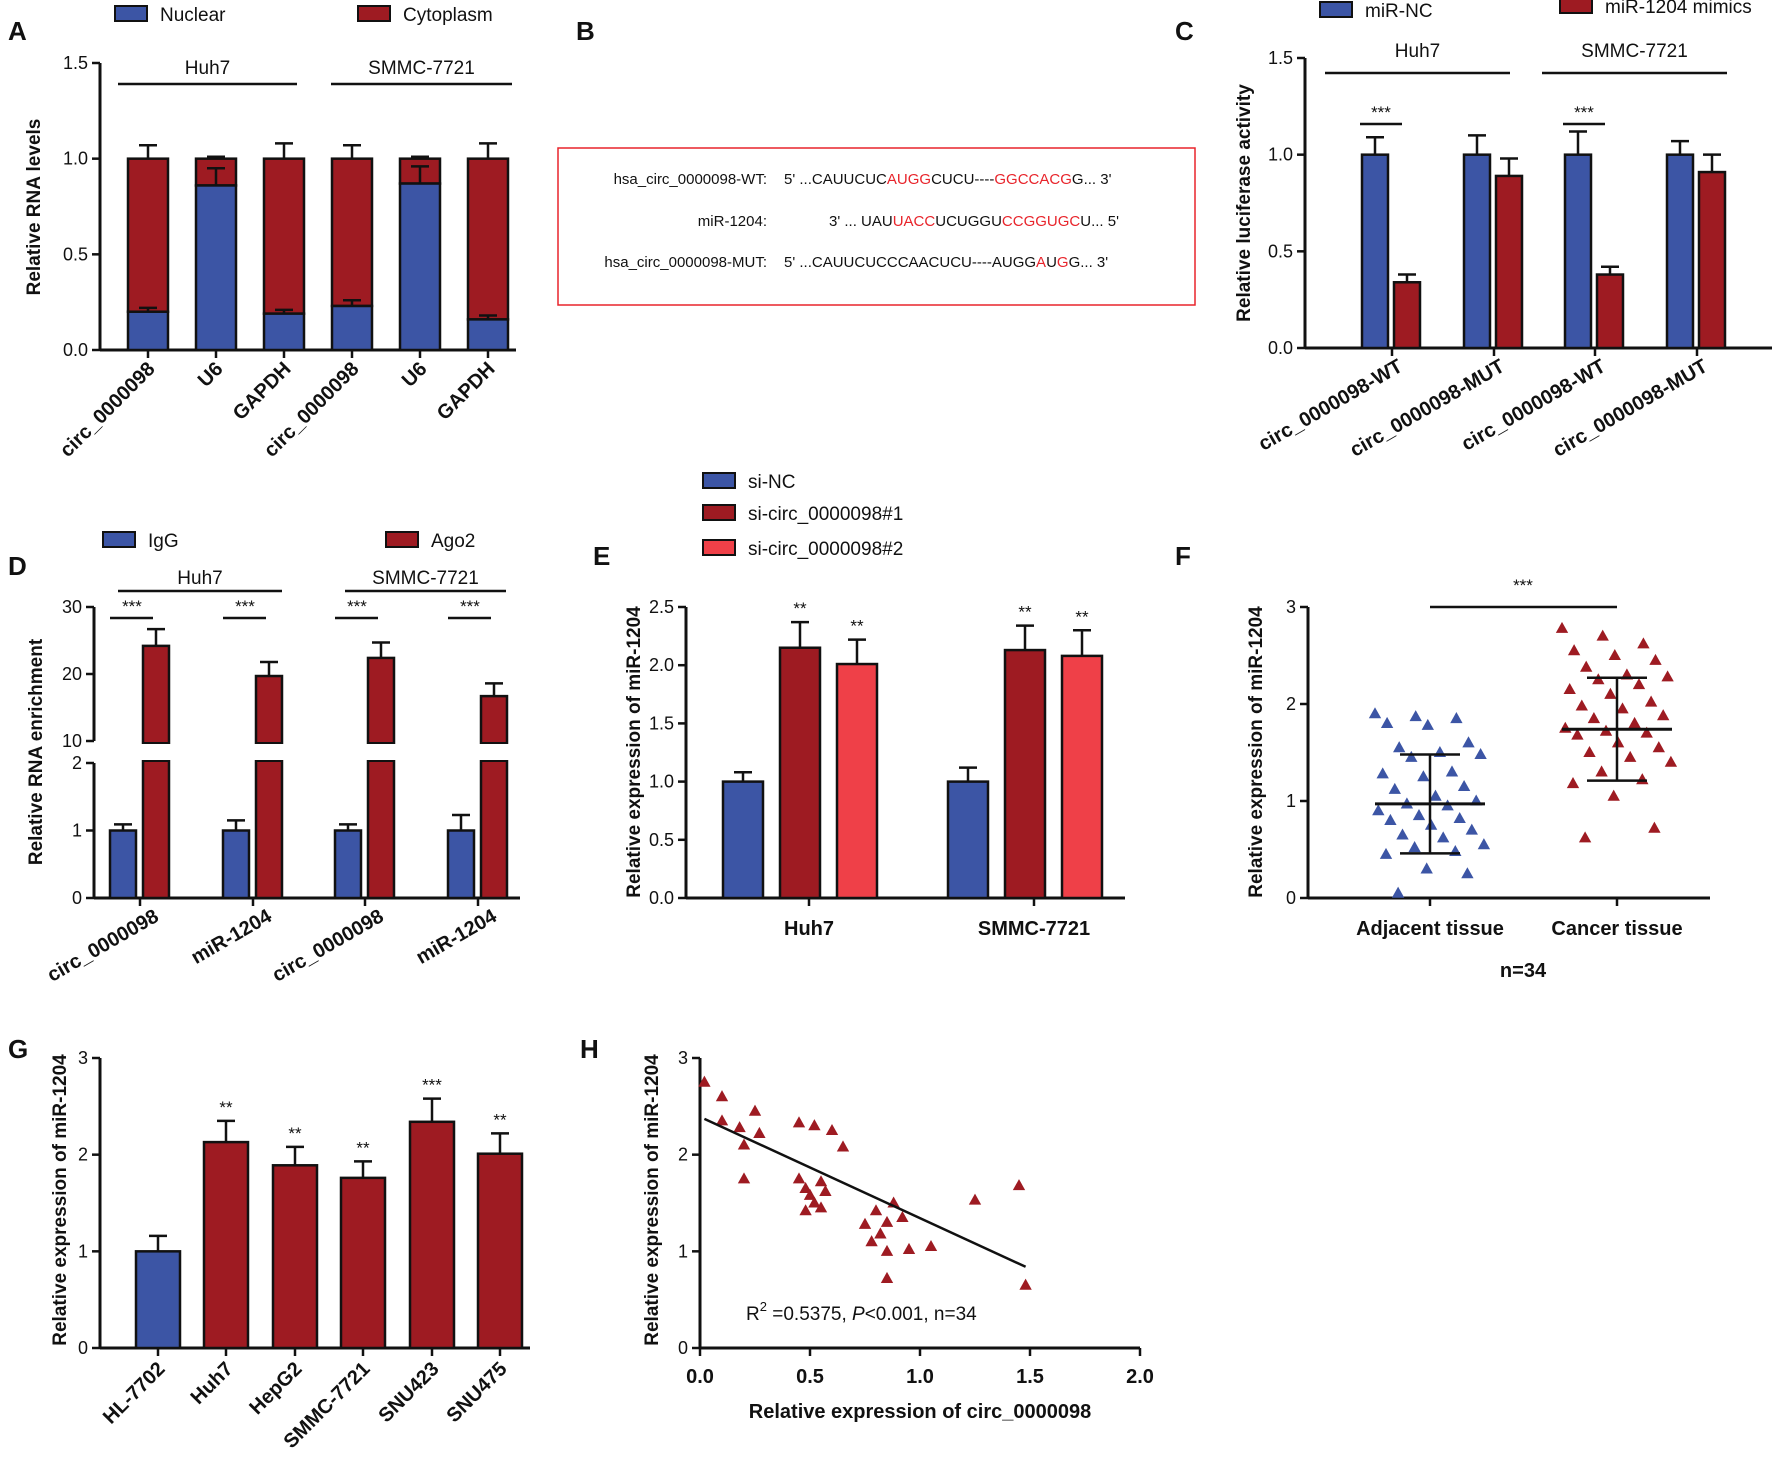 The image size is (1772, 1466). I want to click on p-label: P, so click(858, 1314).